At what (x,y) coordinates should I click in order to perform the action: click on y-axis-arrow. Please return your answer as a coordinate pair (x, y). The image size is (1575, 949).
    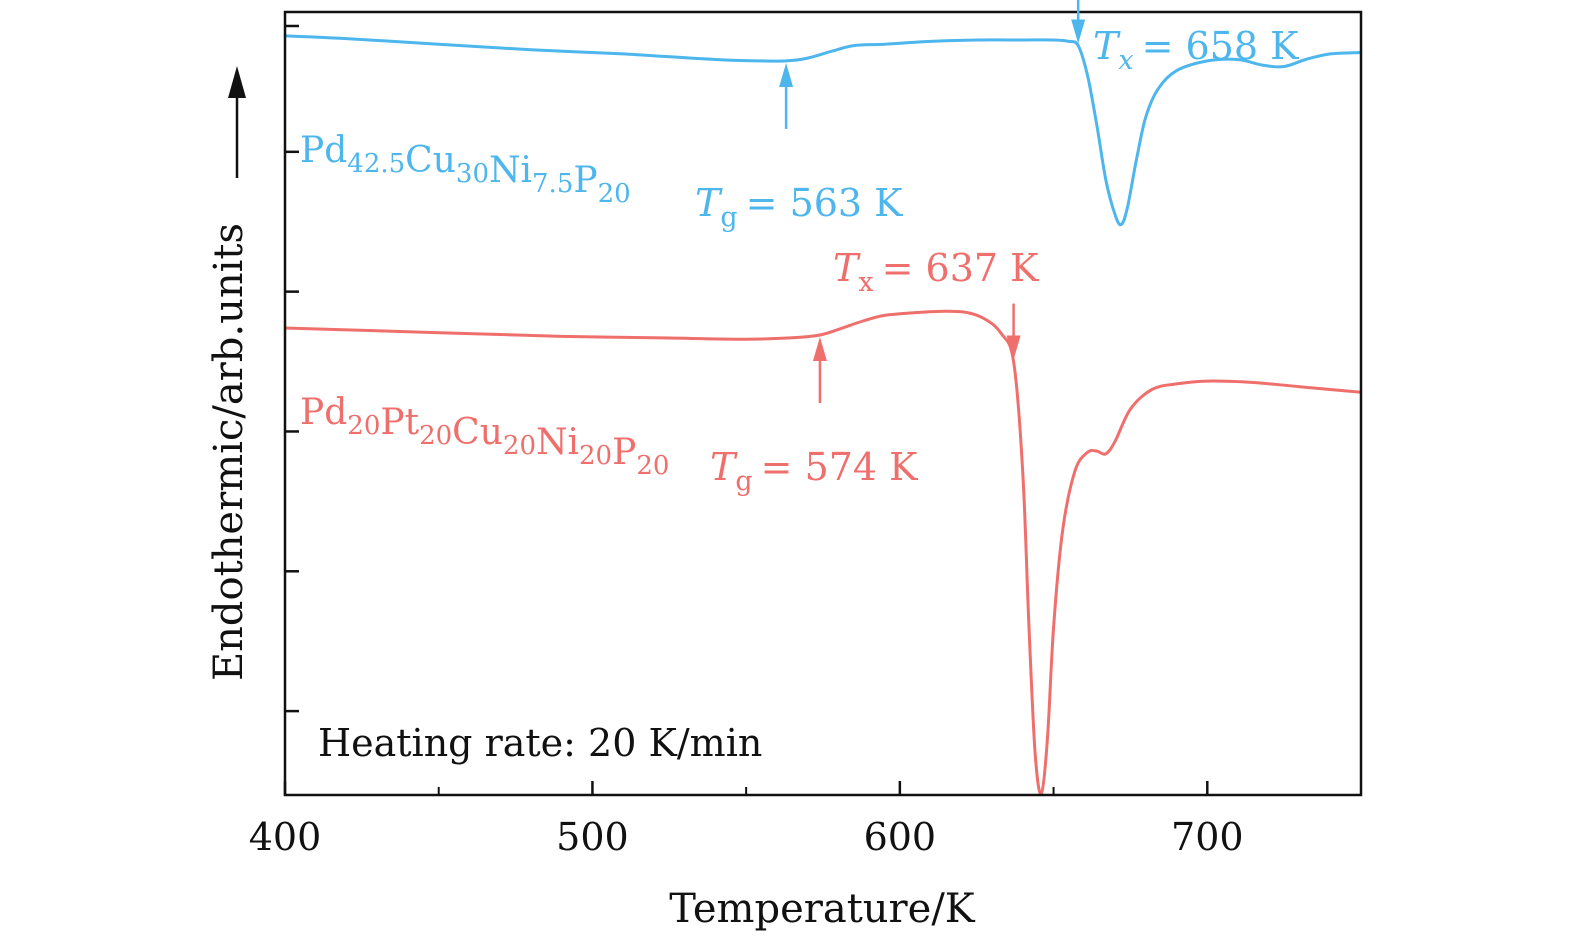
    Looking at the image, I should click on (237, 122).